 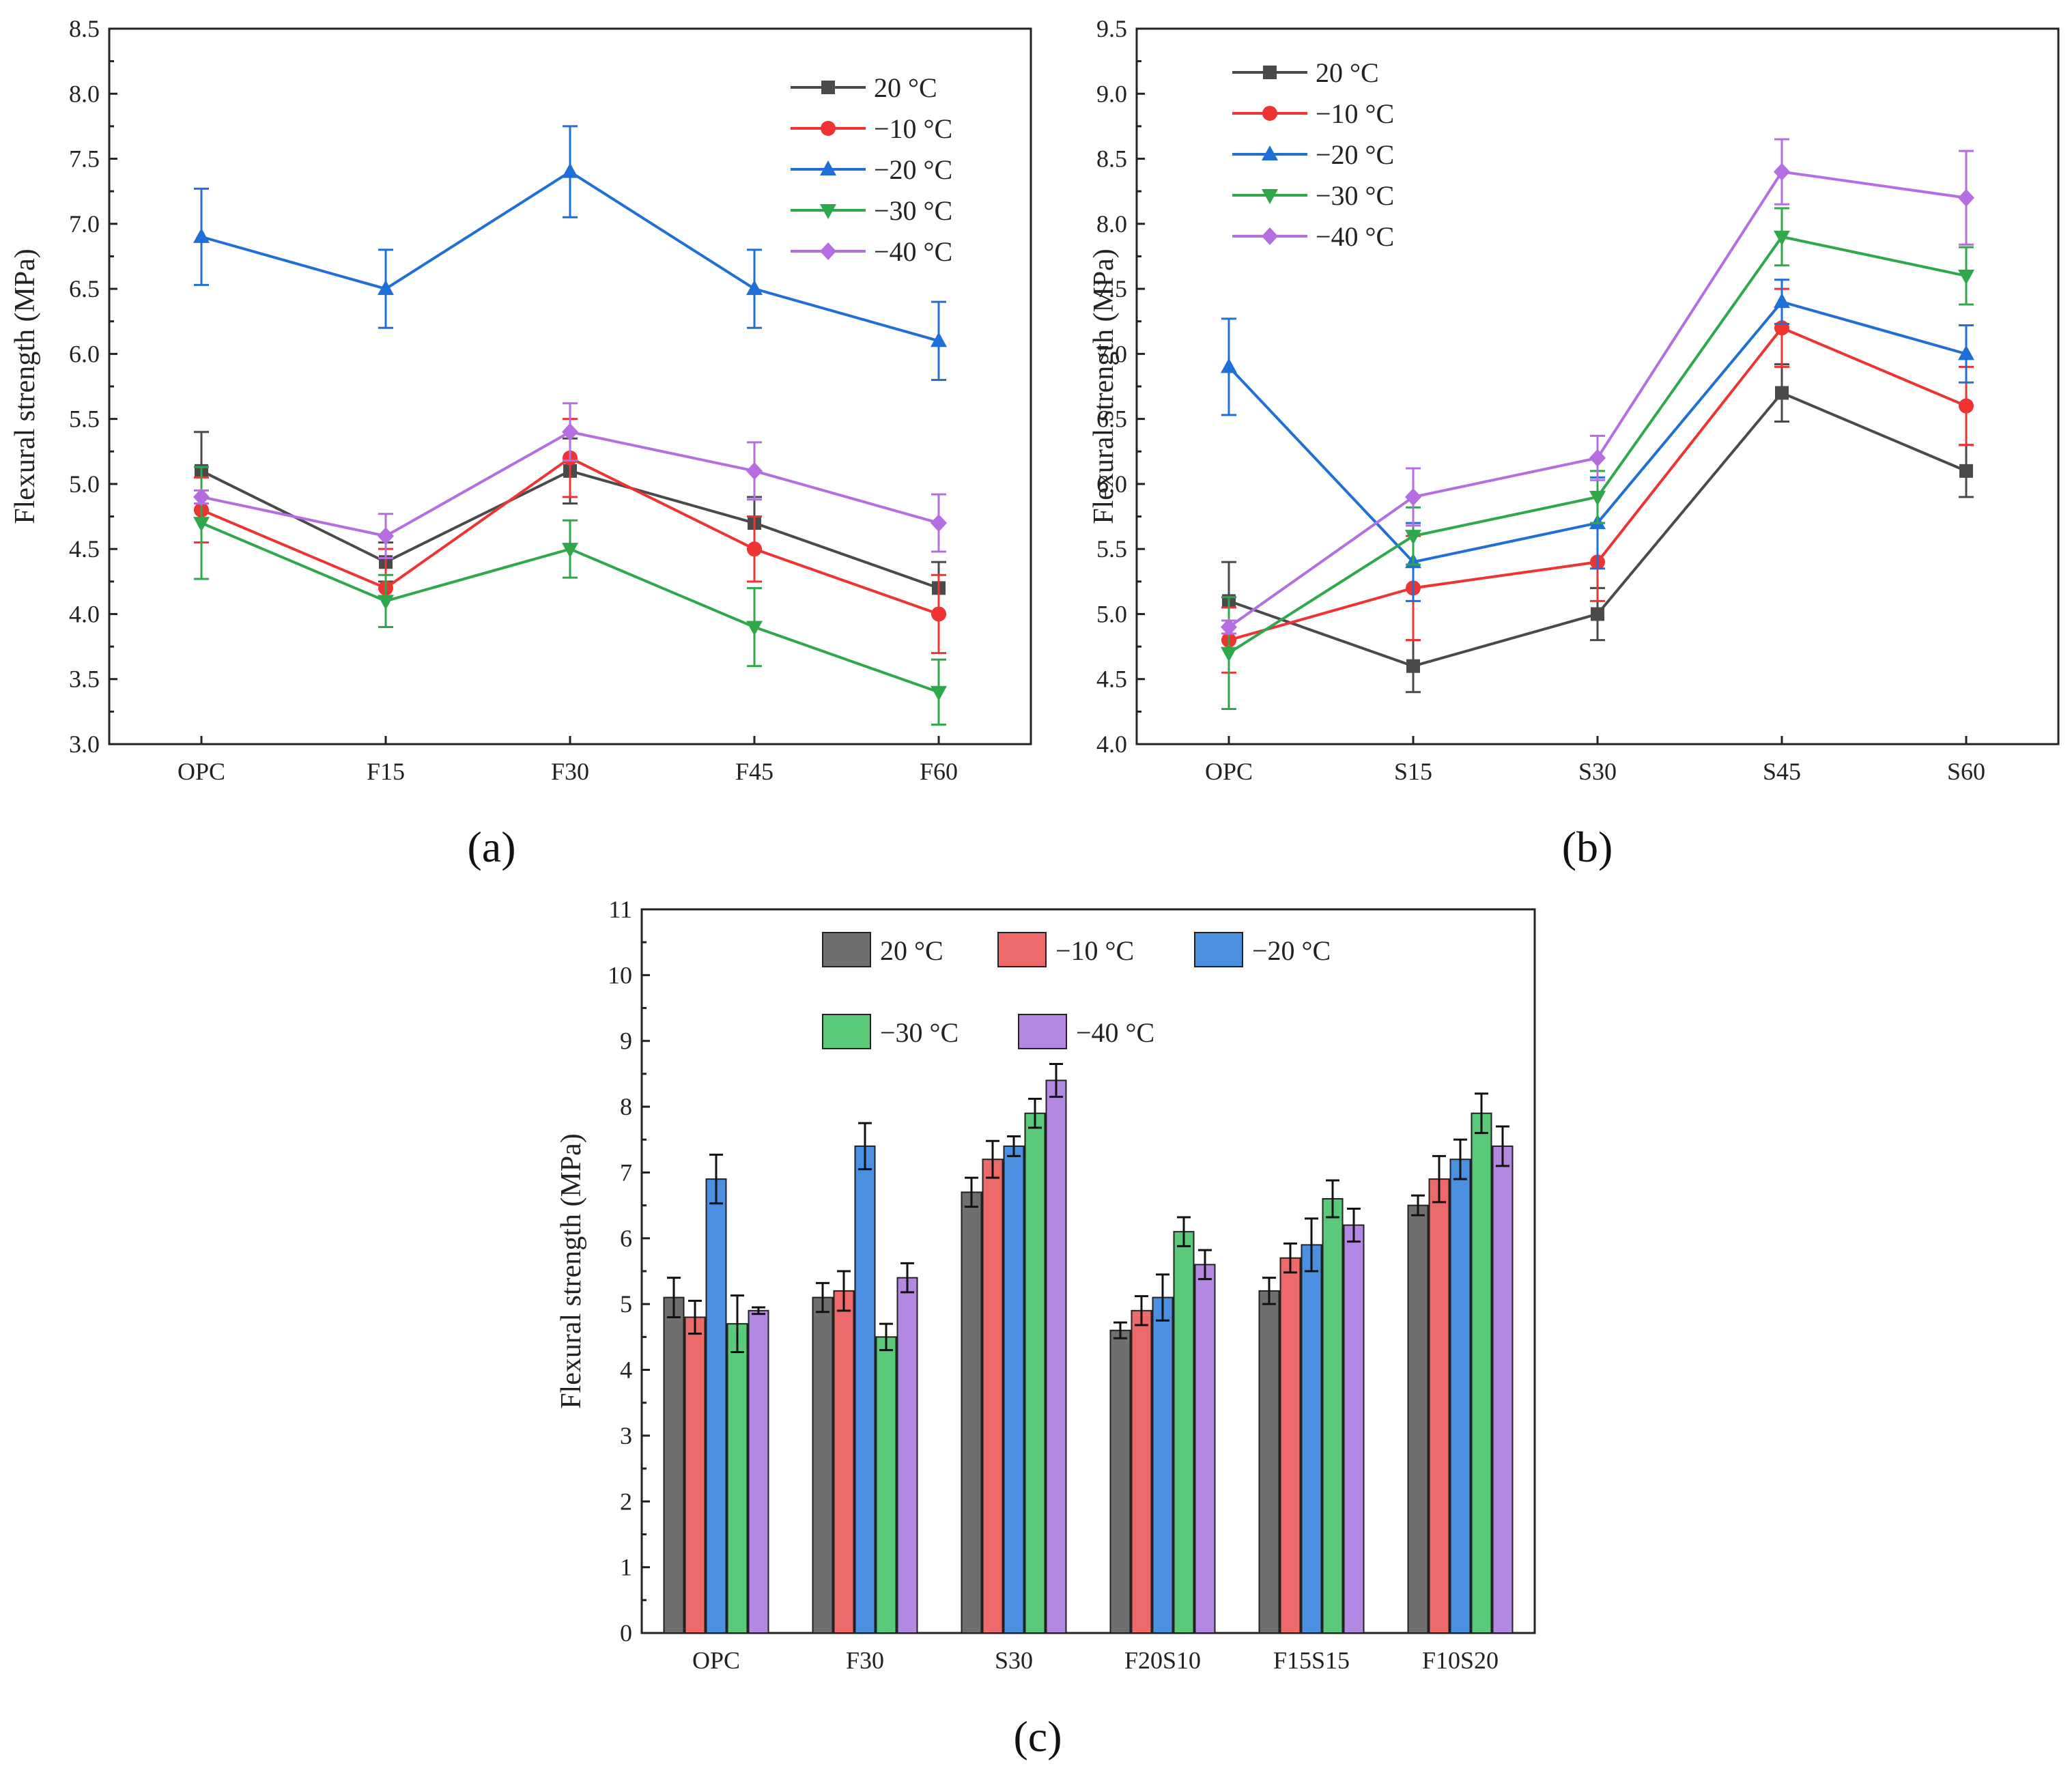 What do you see at coordinates (1313, 155) in the screenshot?
I see `legend: 20 °C −10 °C −20 °C −30 °C −40 °C` at bounding box center [1313, 155].